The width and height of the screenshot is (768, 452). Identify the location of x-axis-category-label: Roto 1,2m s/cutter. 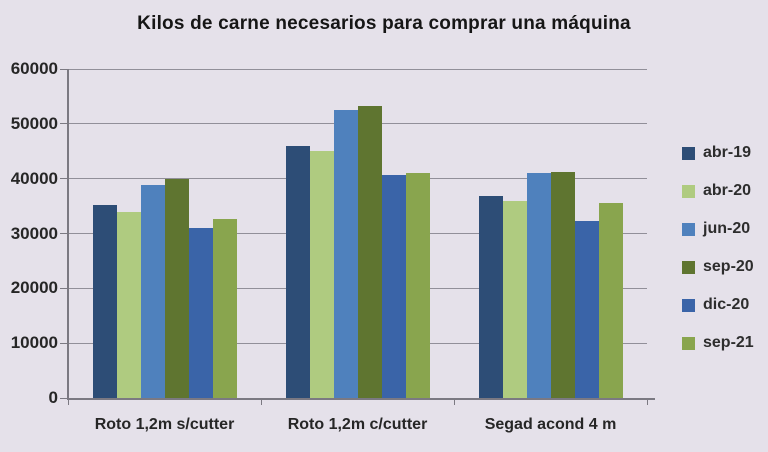
(164, 424).